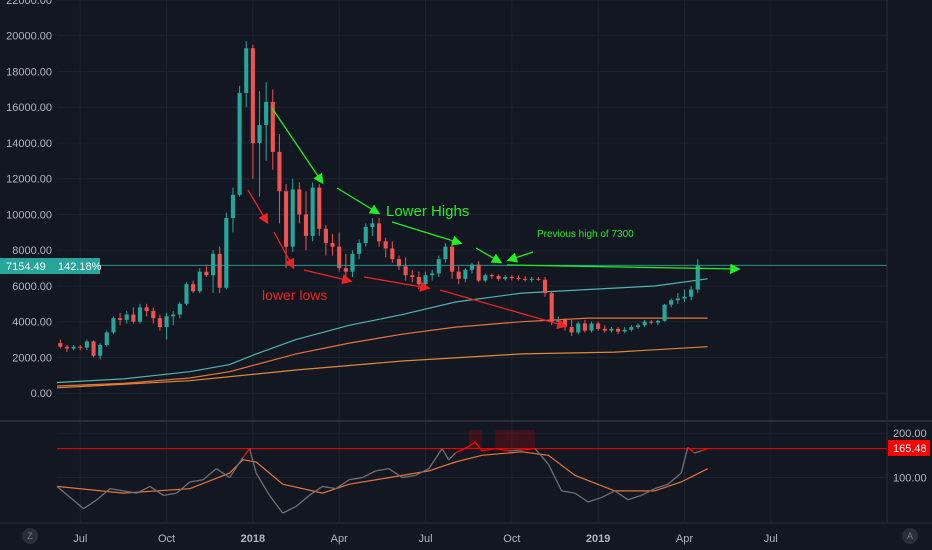 This screenshot has height=550, width=932. I want to click on ma-orange-slow-line, so click(382, 367).